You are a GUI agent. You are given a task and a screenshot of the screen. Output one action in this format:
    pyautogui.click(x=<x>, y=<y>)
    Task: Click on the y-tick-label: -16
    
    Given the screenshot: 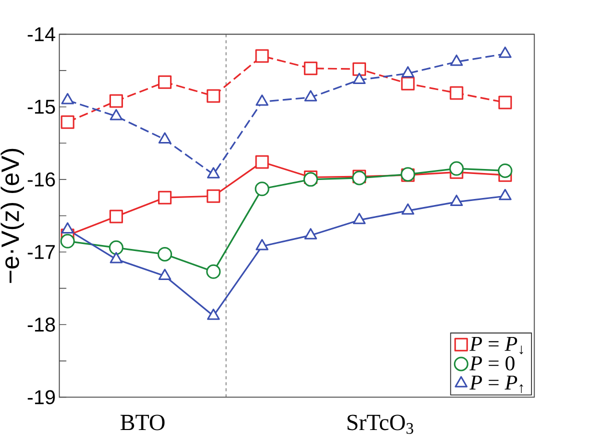 What is the action you would take?
    pyautogui.click(x=41, y=179)
    